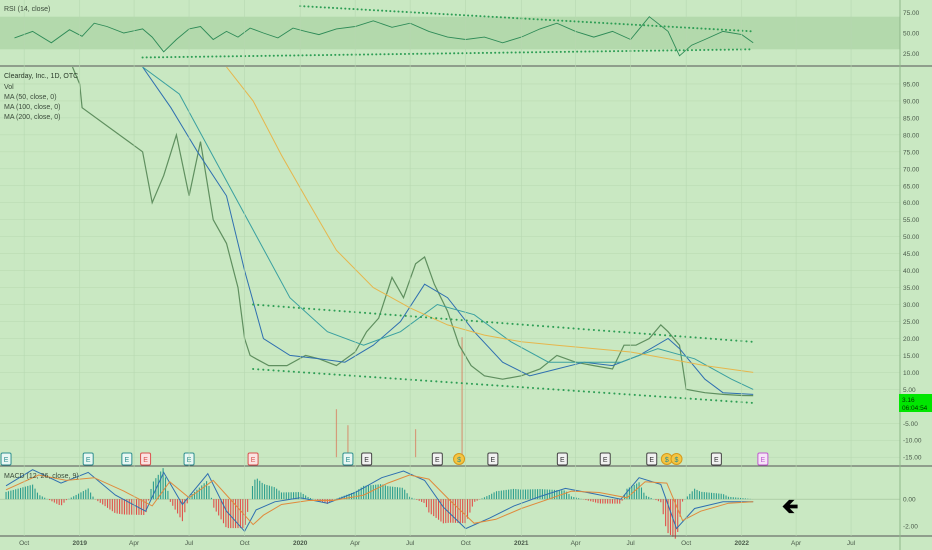 This screenshot has height=550, width=932. Describe the element at coordinates (911, 135) in the screenshot. I see `price-tick-label: 80.00` at that location.